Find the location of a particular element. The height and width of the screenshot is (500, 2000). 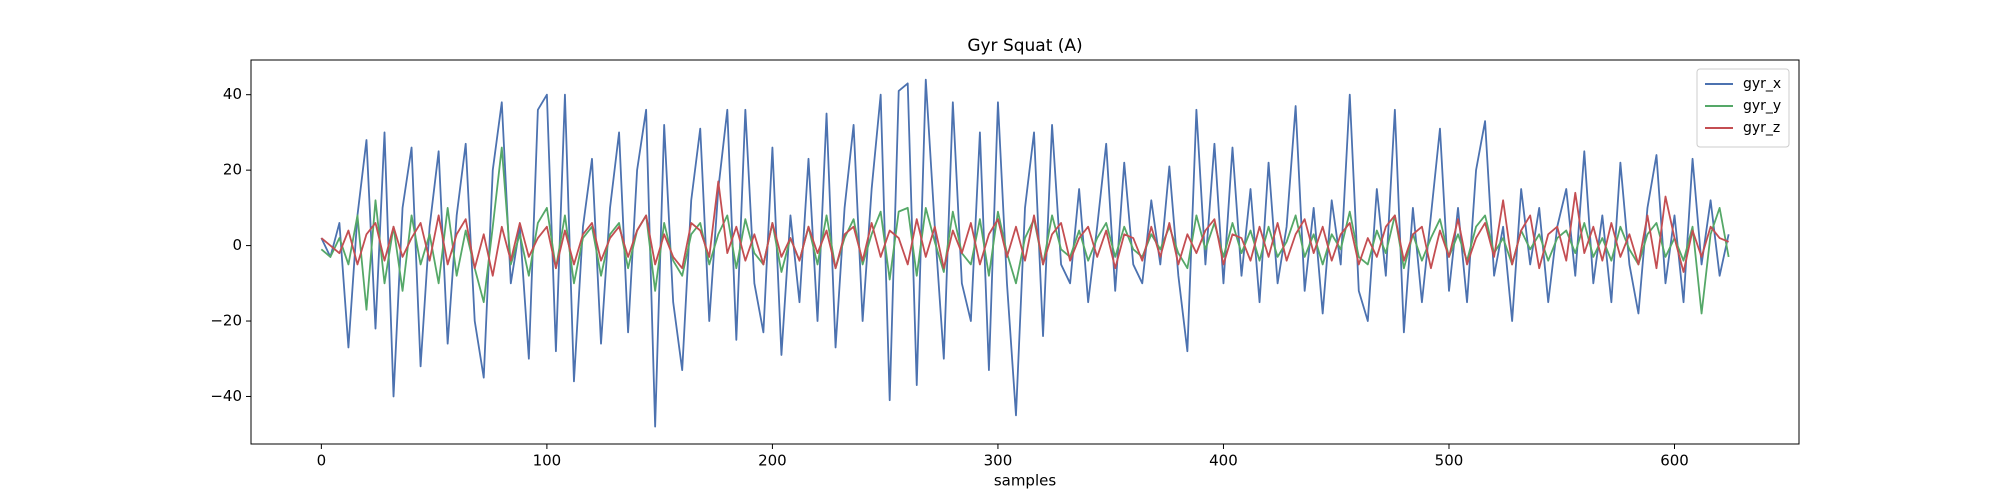

x-tick-label: 300 is located at coordinates (998, 461).